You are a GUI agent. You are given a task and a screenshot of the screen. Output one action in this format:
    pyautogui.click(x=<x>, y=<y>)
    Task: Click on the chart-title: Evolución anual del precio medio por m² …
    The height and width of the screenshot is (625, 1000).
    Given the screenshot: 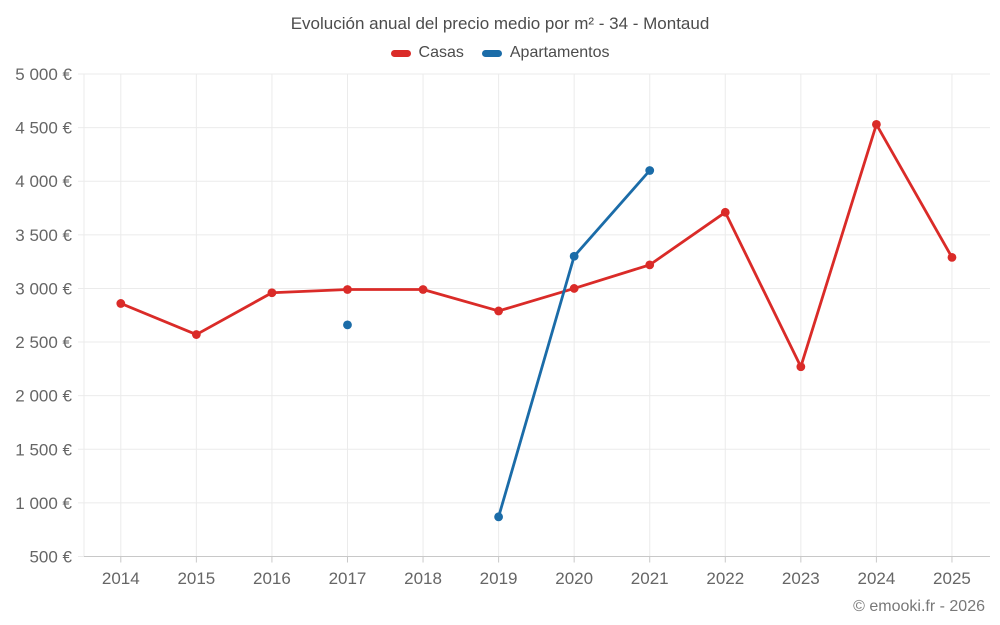 What is the action you would take?
    pyautogui.click(x=500, y=23)
    